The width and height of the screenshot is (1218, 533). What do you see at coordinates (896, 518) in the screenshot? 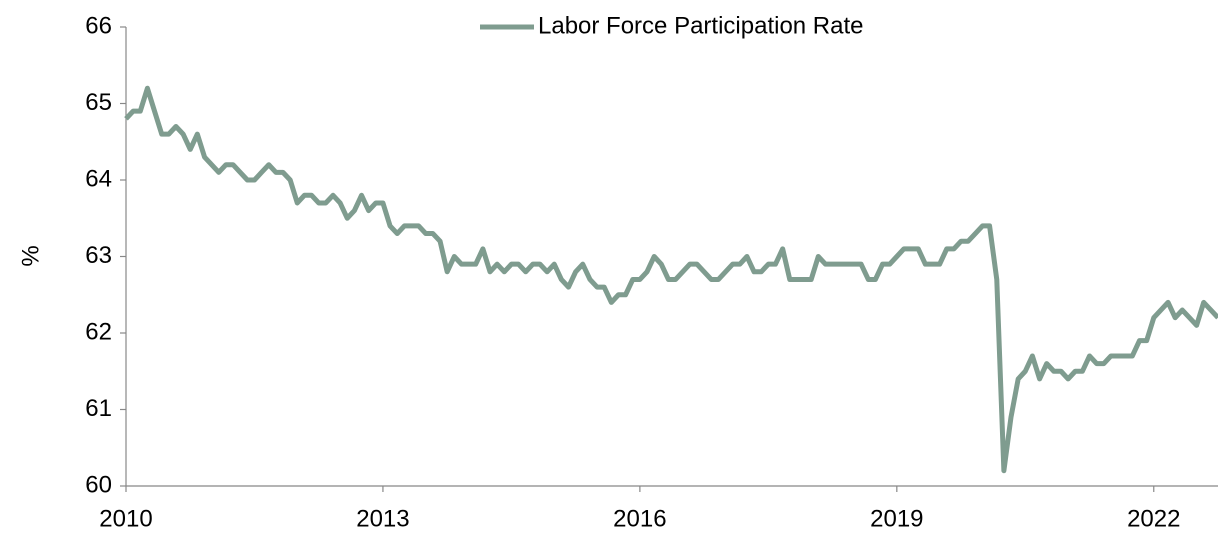
I see `x-tick-label: 2019` at bounding box center [896, 518].